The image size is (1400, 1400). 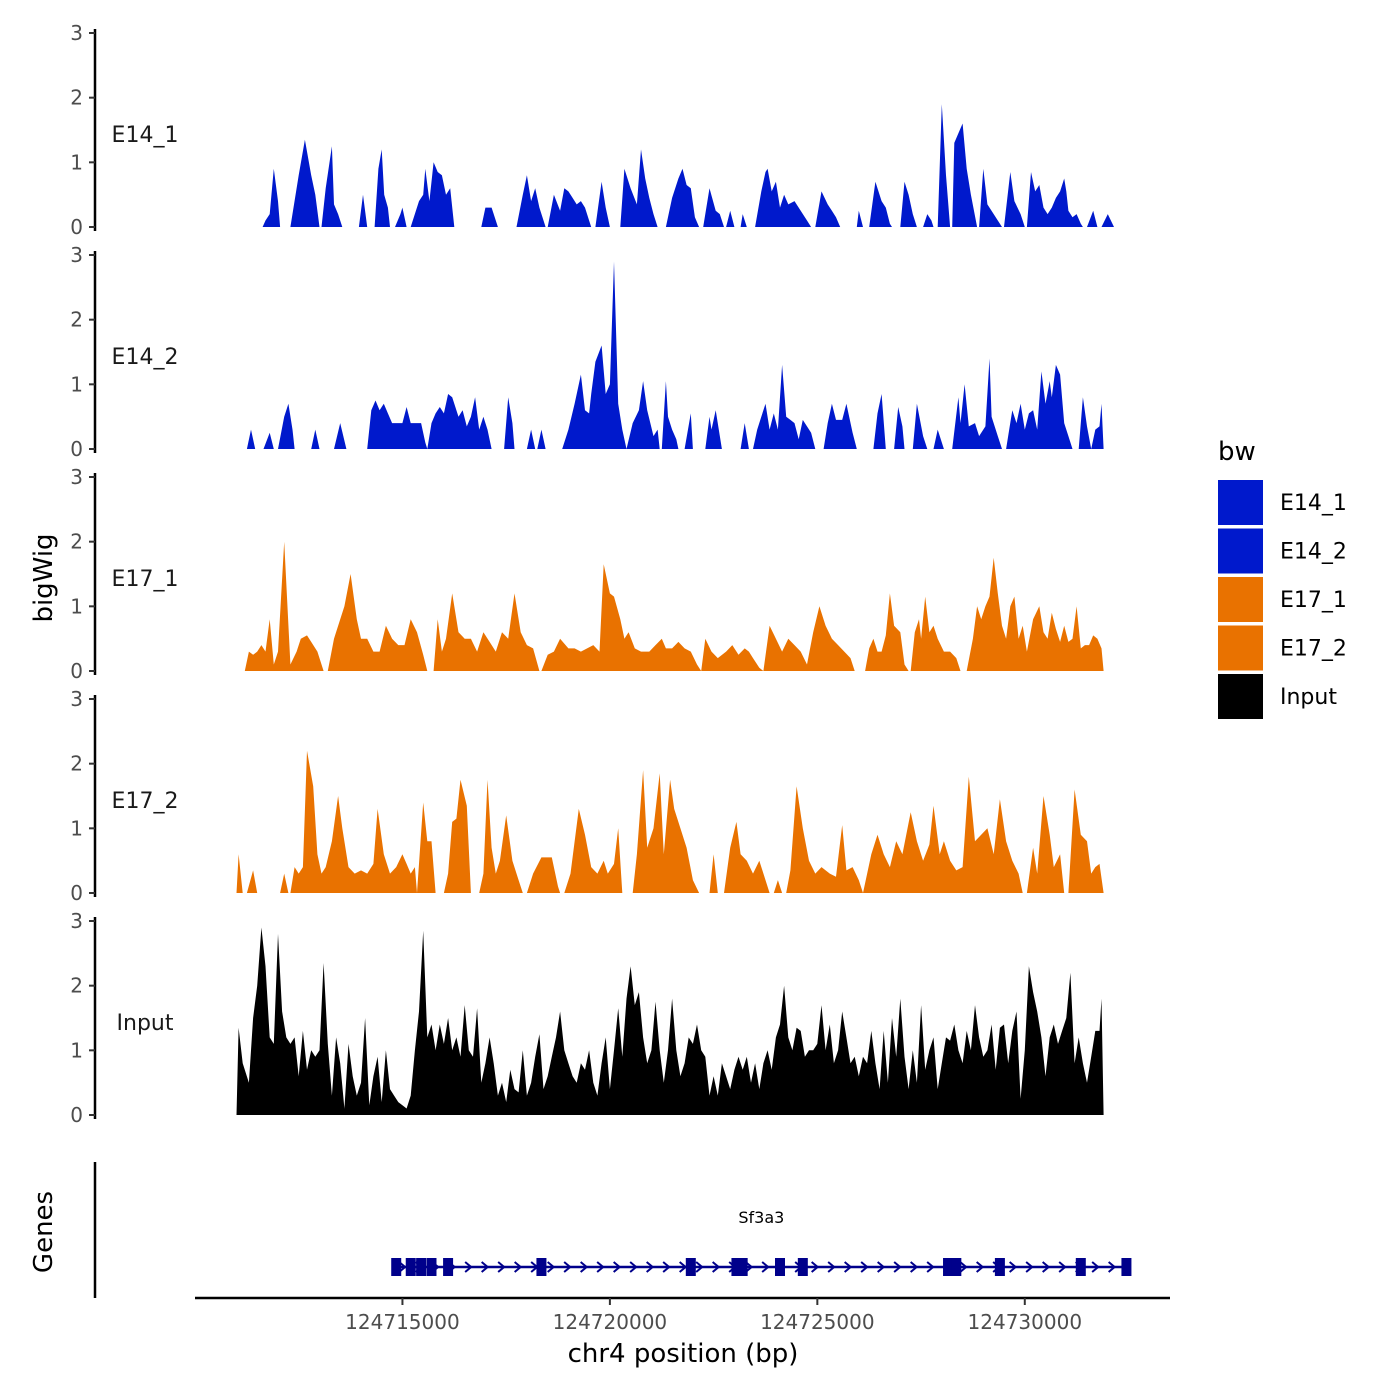 What do you see at coordinates (76, 320) in the screenshot?
I see `y-tick-label-e14-2-2: 2` at bounding box center [76, 320].